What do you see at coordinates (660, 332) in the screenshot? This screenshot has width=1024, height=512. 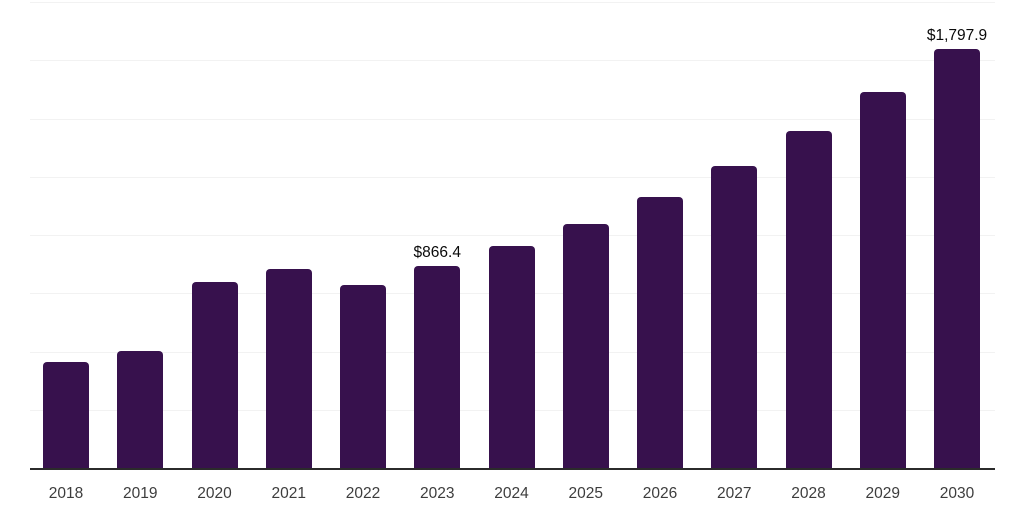 I see `bar-2026` at bounding box center [660, 332].